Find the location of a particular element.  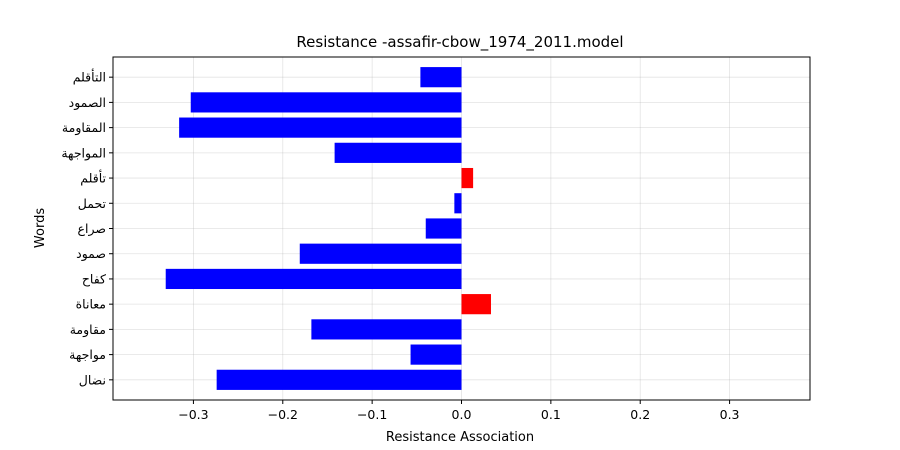

y-tick-label: المواجهة is located at coordinates (83, 153).